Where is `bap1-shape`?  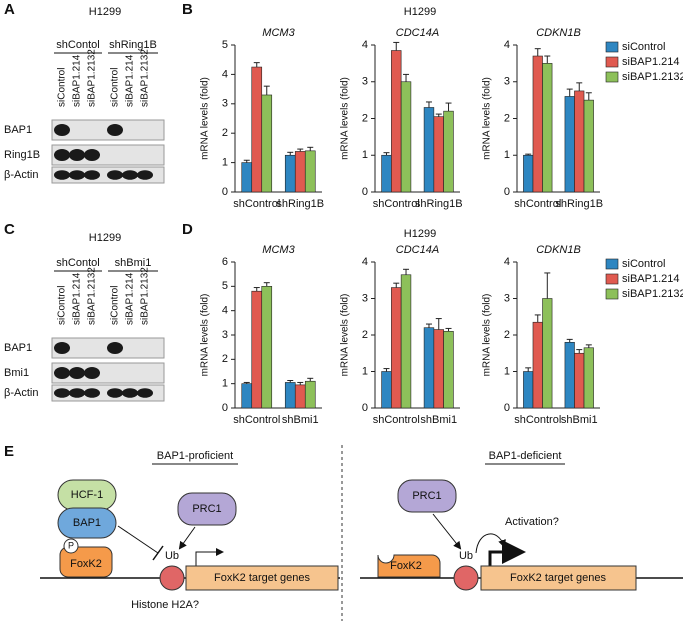 bap1-shape is located at coordinates (87, 523).